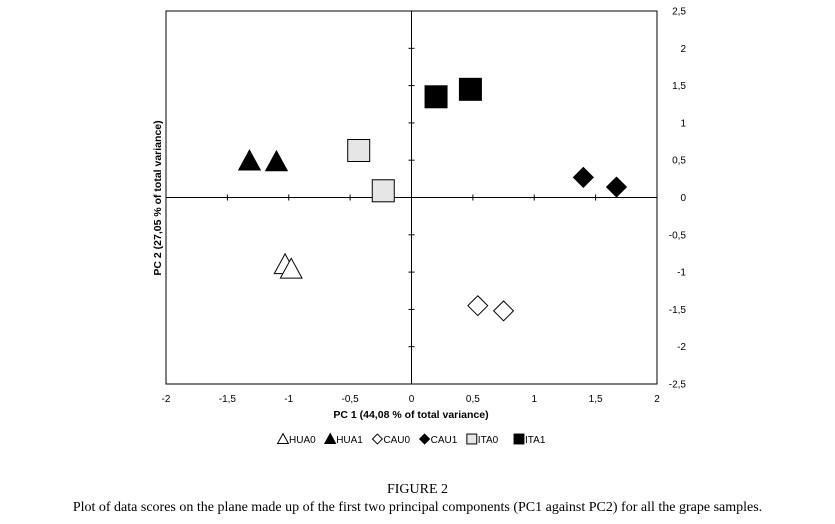 The image size is (835, 524). What do you see at coordinates (424, 439) in the screenshot?
I see `legend-swatch-cau1` at bounding box center [424, 439].